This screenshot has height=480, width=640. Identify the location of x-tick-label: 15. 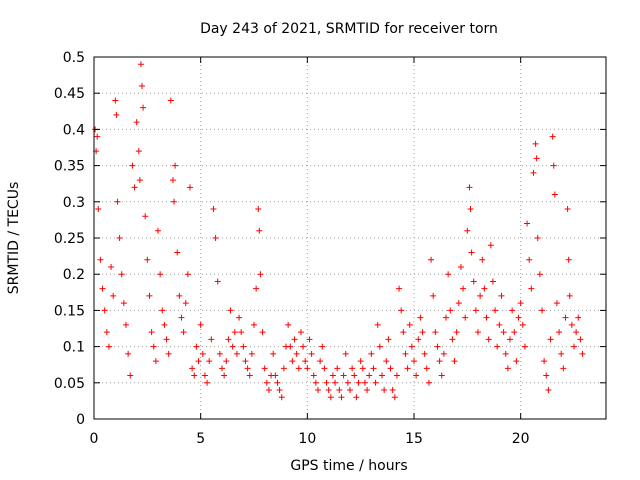
(414, 439).